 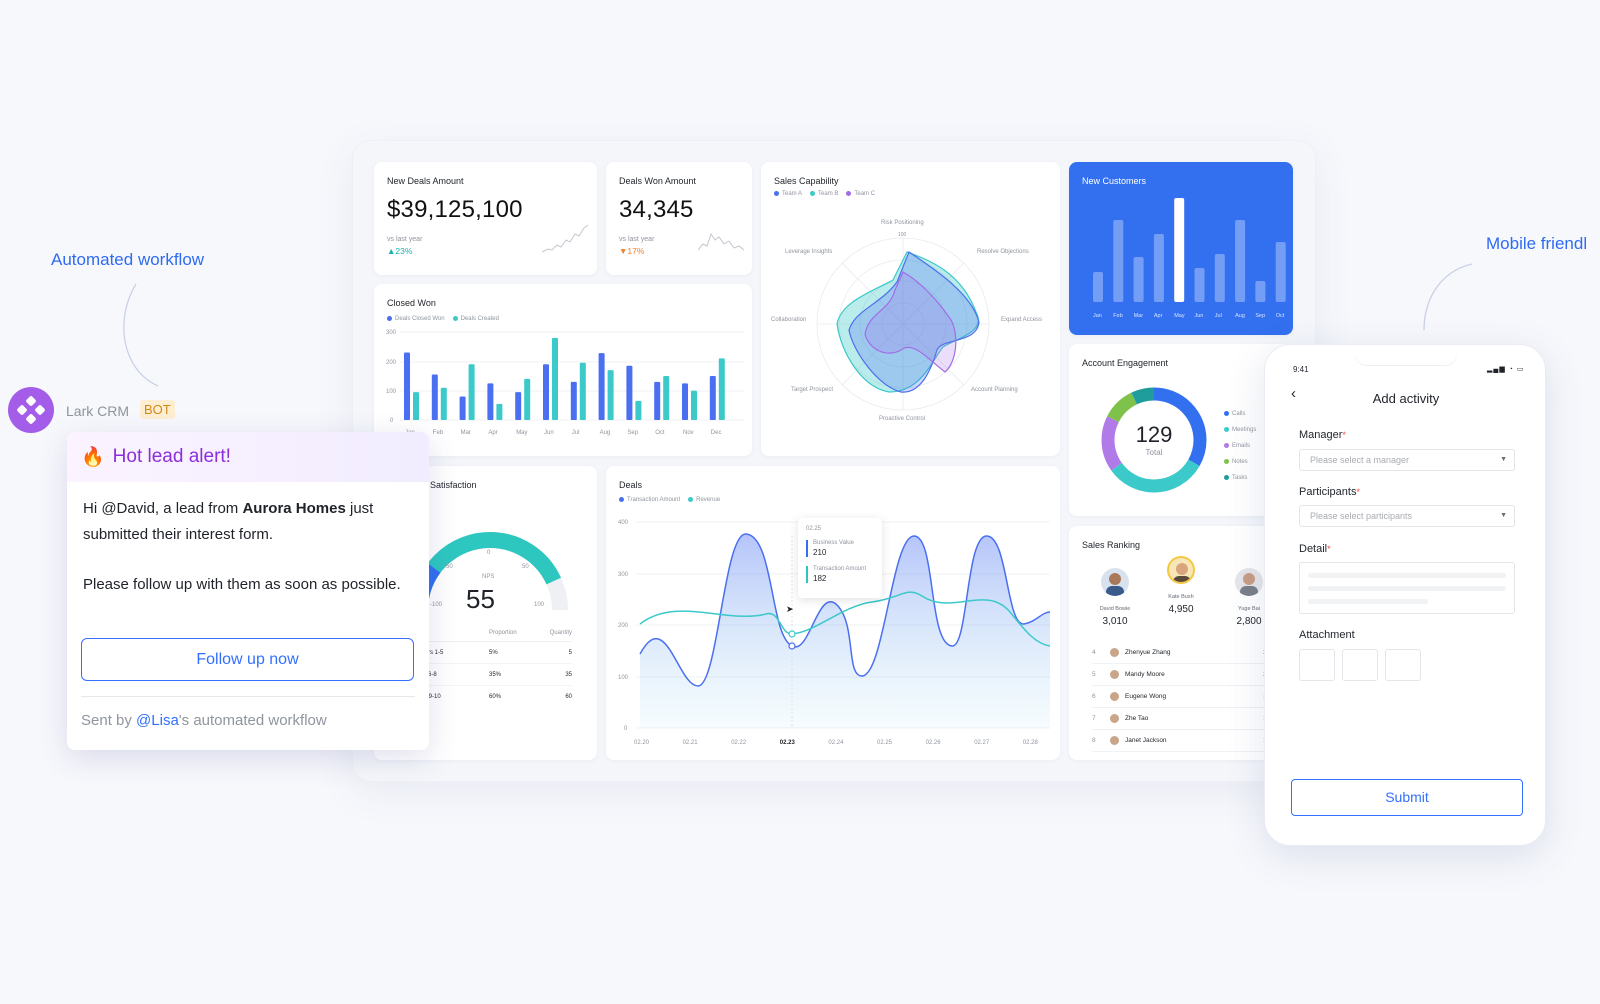 I want to click on chart-title: Sales Ranking, so click(x=1111, y=545).